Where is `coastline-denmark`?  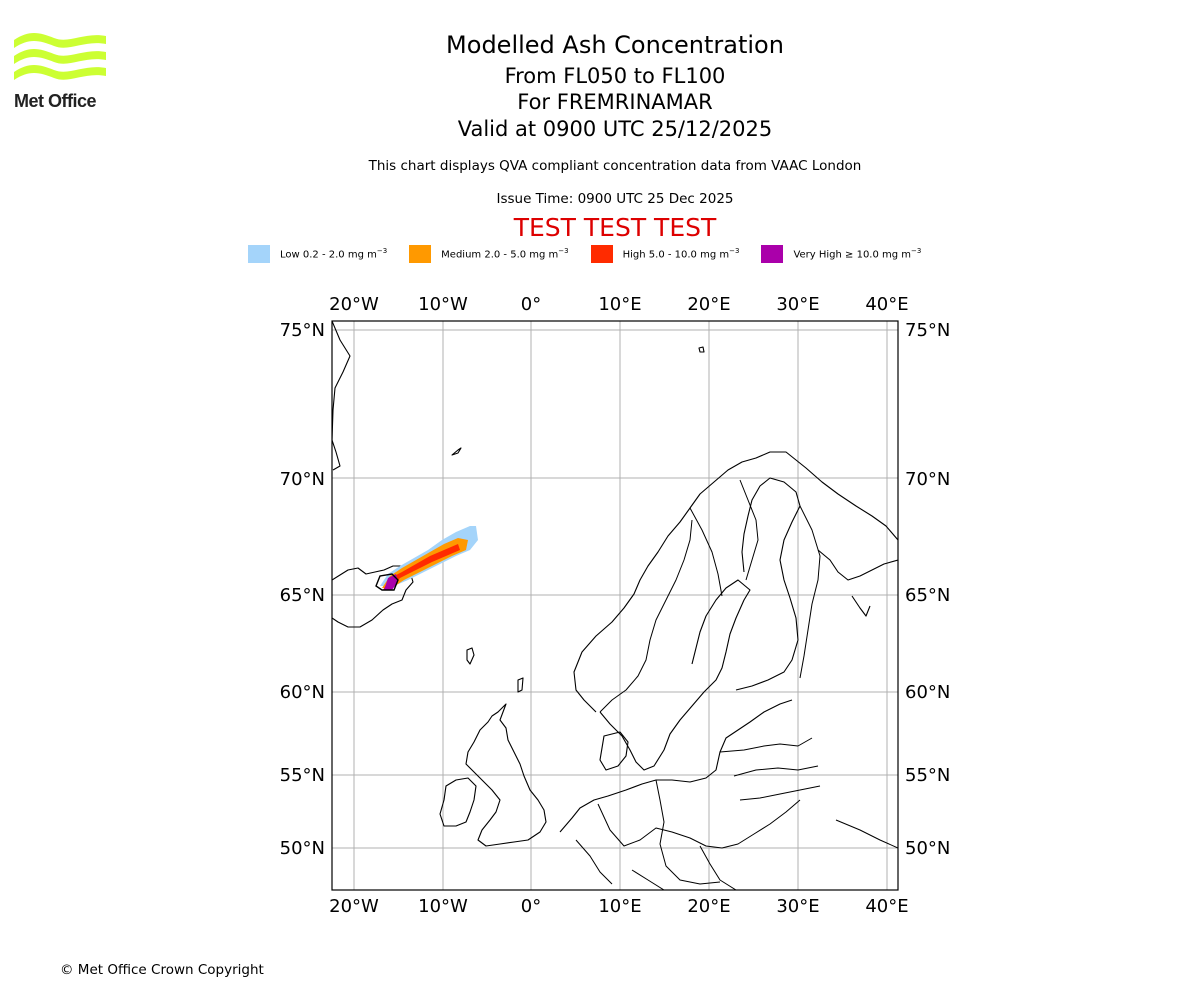
coastline-denmark is located at coordinates (614, 751).